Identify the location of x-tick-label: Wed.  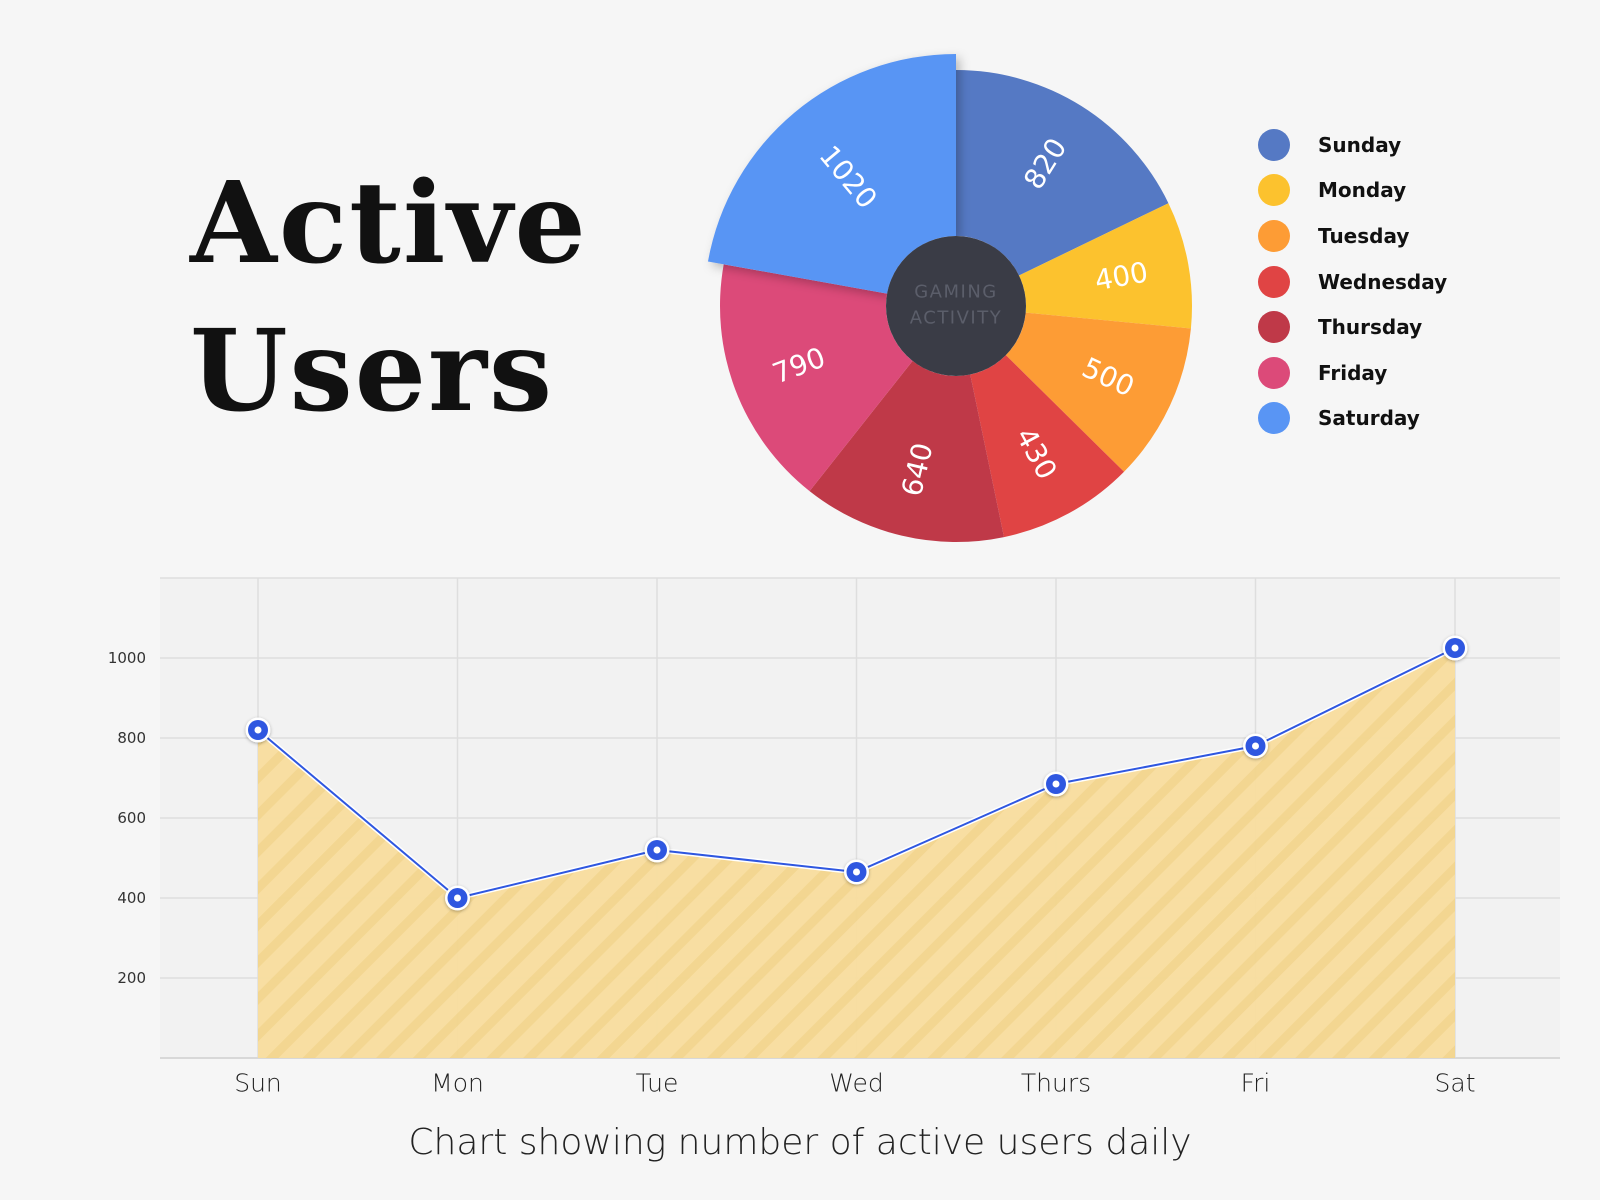
(856, 1083).